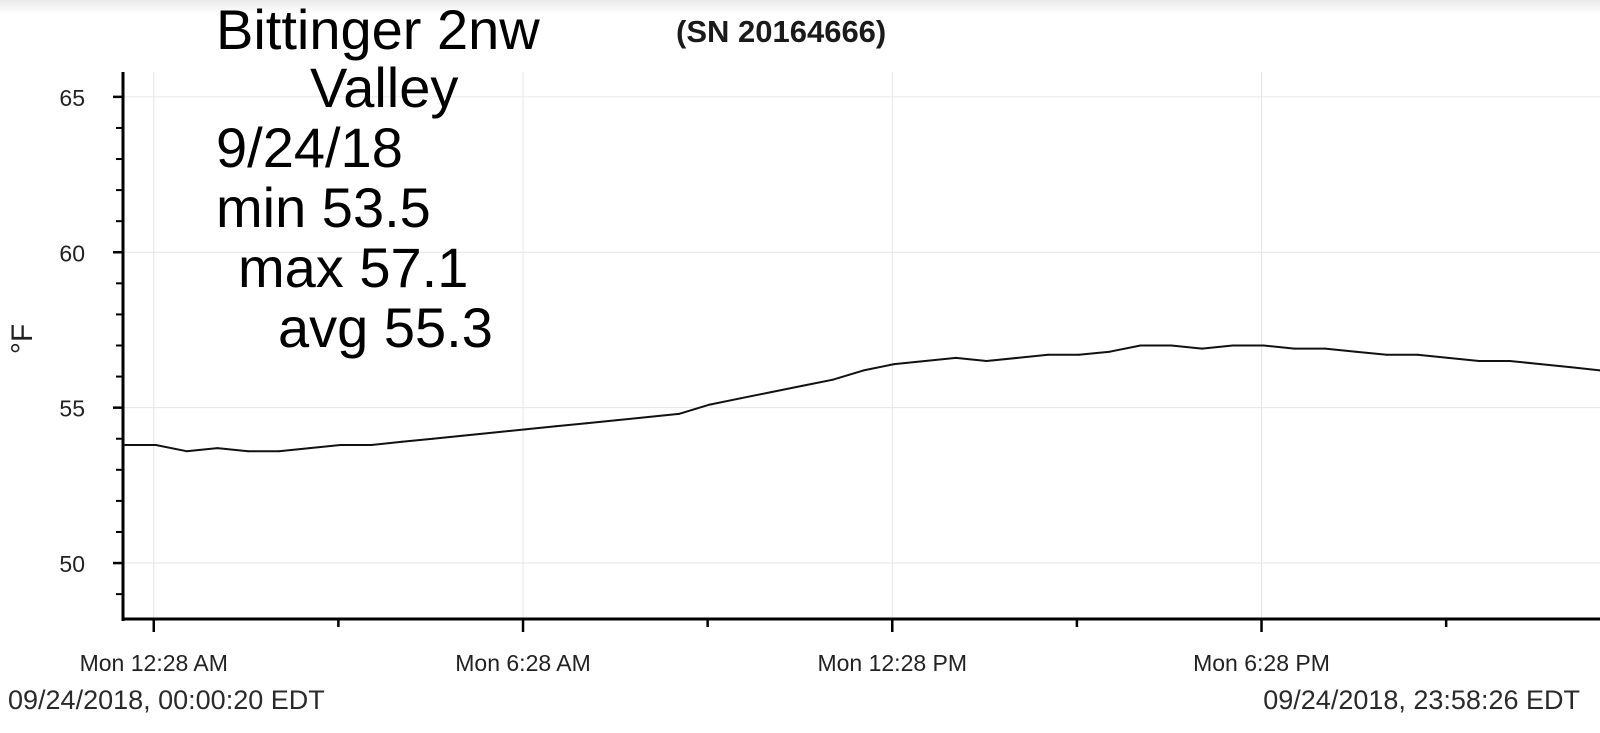 Image resolution: width=1600 pixels, height=733 pixels. Describe the element at coordinates (1421, 700) in the screenshot. I see `range-end-timestamp: 09/24/2018, 23:58:26 EDT` at that location.